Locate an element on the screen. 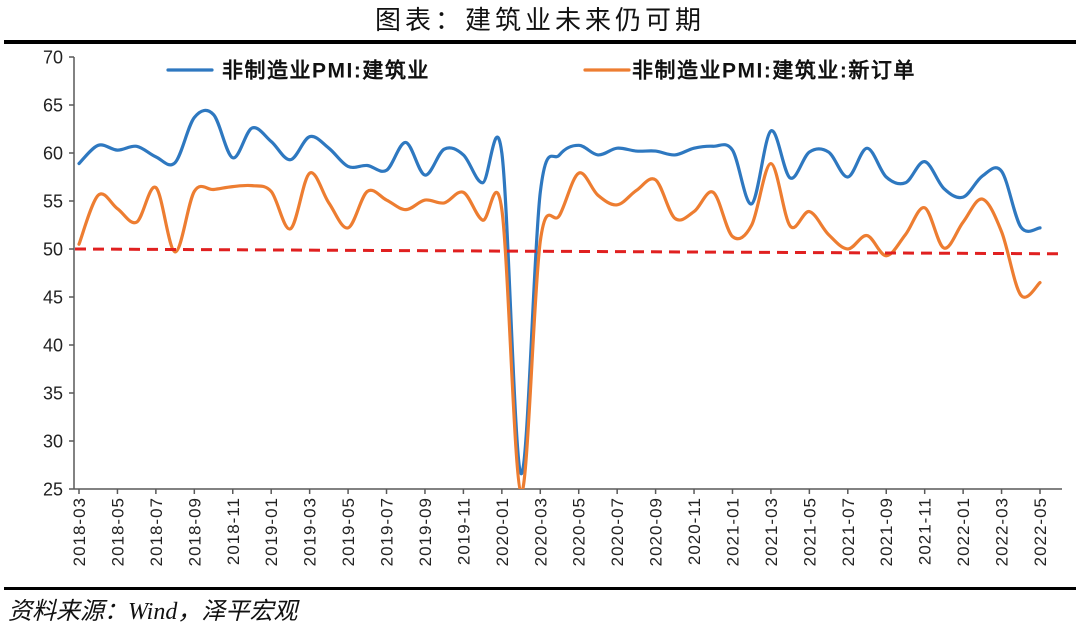  x-tick-label-2019-11: 2019-11 is located at coordinates (463, 531).